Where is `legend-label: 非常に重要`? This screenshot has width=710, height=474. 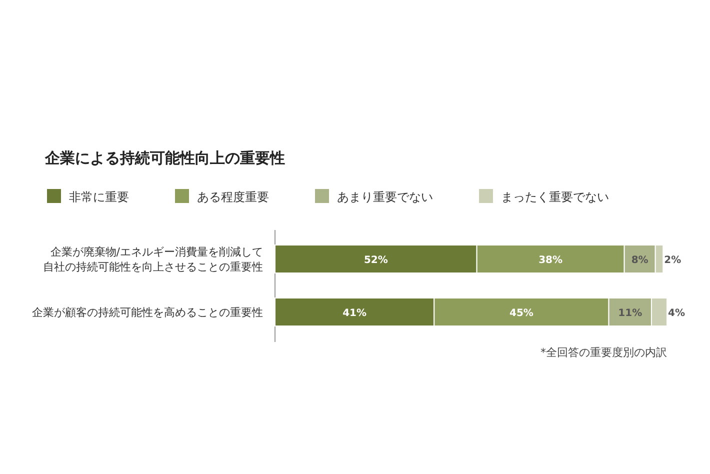
legend-label: 非常に重要 is located at coordinates (99, 197).